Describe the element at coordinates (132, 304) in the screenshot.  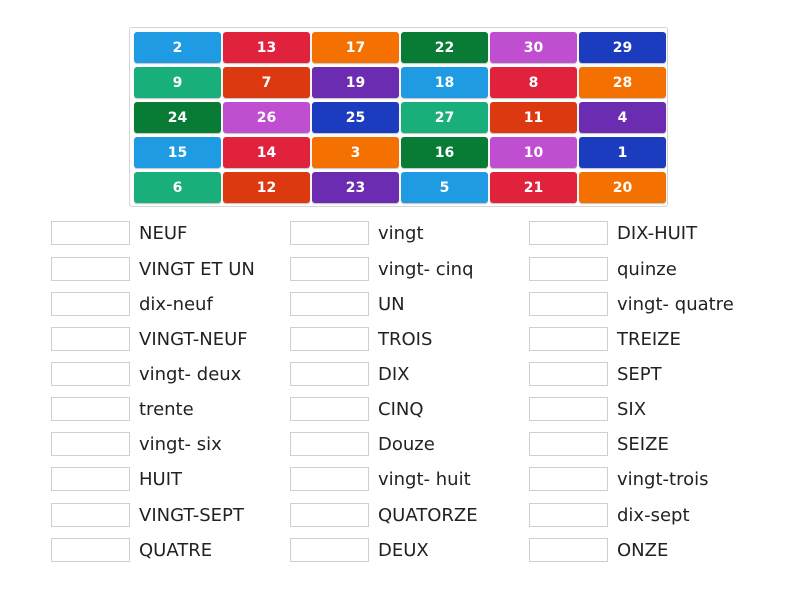
I see `answer-row: dix-neuf` at that location.